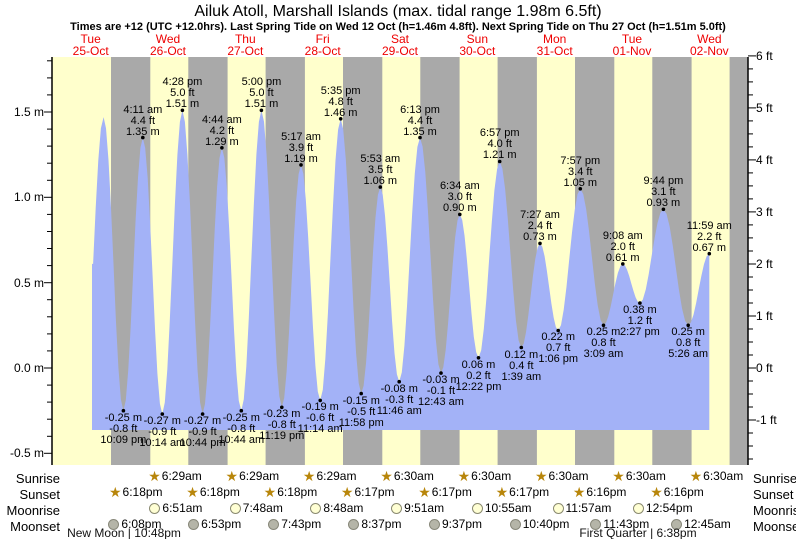 The width and height of the screenshot is (796, 539). I want to click on moonrise-entry: 10:55am, so click(501, 508).